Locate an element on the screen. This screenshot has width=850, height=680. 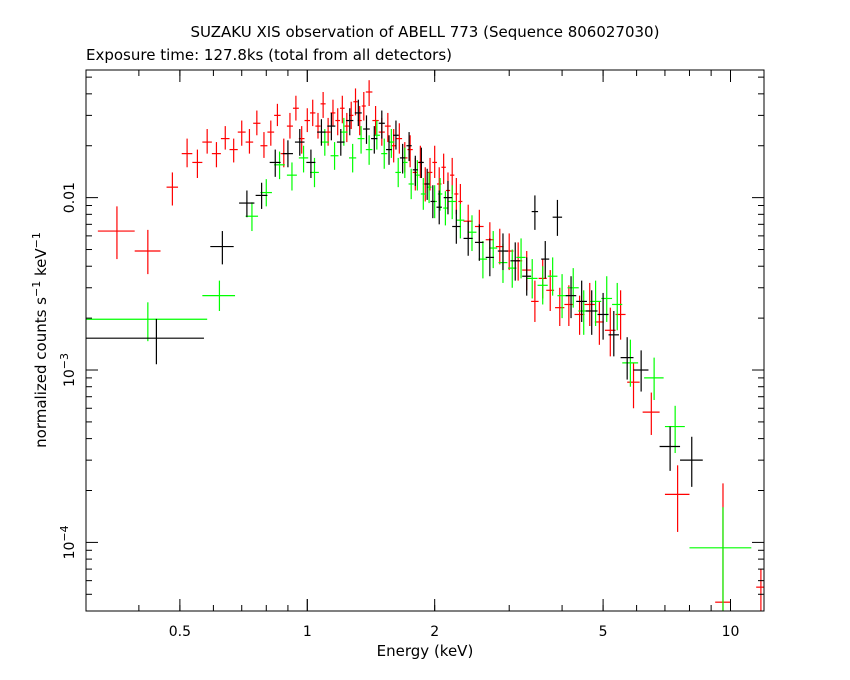
x-tick-label-3: 5 is located at coordinates (603, 632).